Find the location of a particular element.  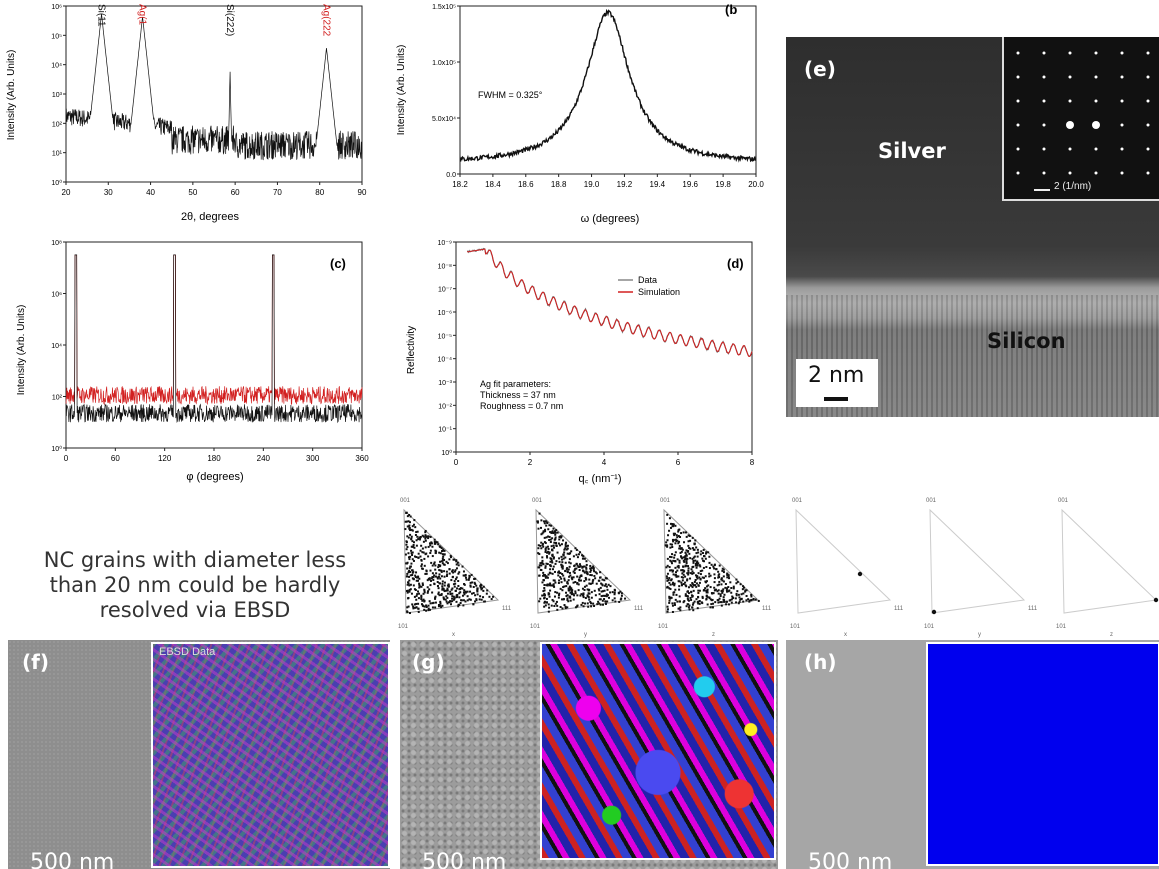

xrd-ytick-label: 10⁰ is located at coordinates (56, 183).